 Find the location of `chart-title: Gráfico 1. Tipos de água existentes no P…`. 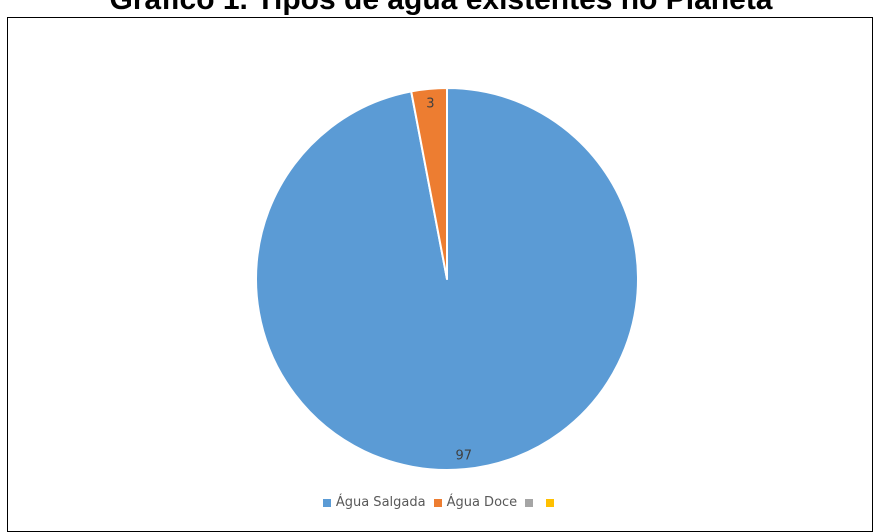

chart-title: Gráfico 1. Tipos de água existentes no P… is located at coordinates (441, 9).